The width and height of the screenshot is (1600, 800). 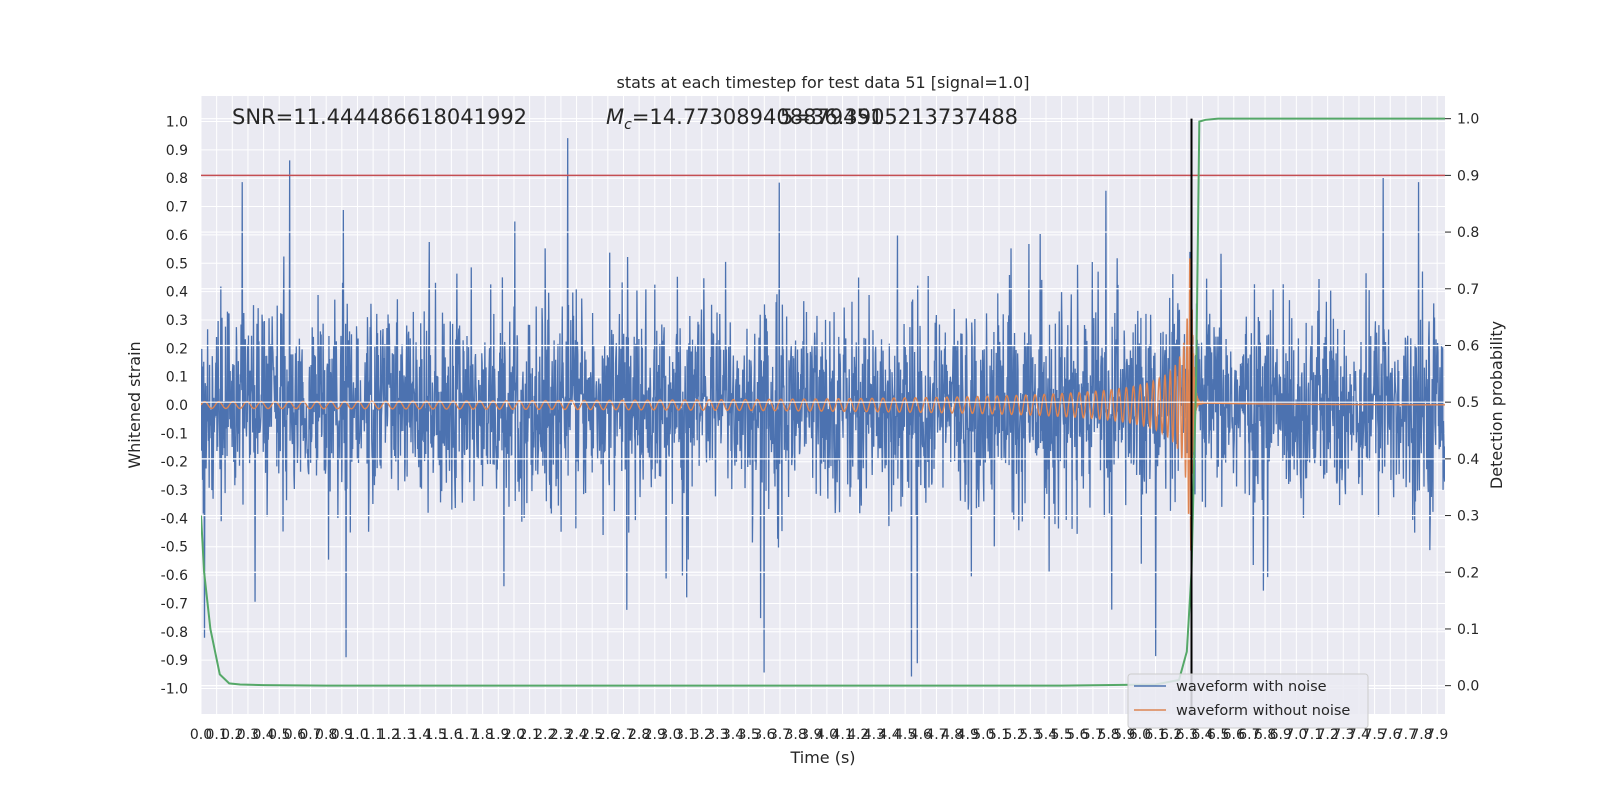 What do you see at coordinates (373, 735) in the screenshot?
I see `x-tick-label: 1.1` at bounding box center [373, 735].